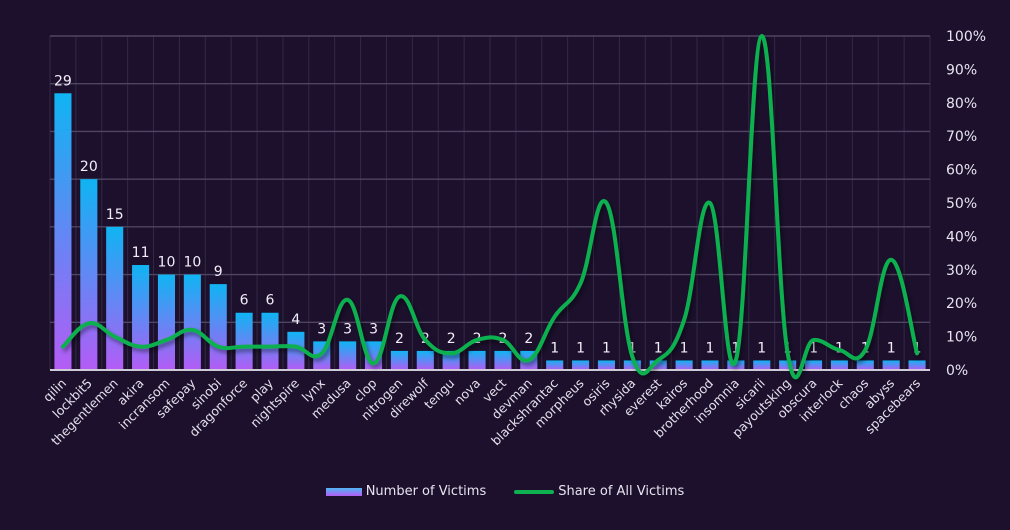  I want to click on bar-osiris, so click(606, 365).